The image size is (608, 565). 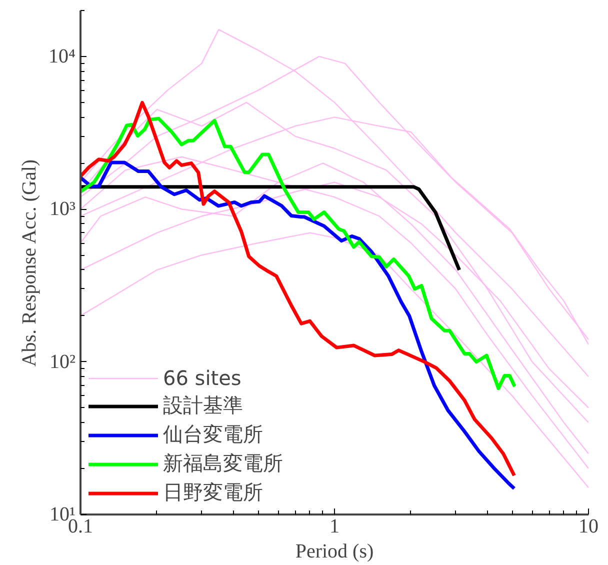 What do you see at coordinates (213, 434) in the screenshot?
I see `legend-label: 仙台変電所` at bounding box center [213, 434].